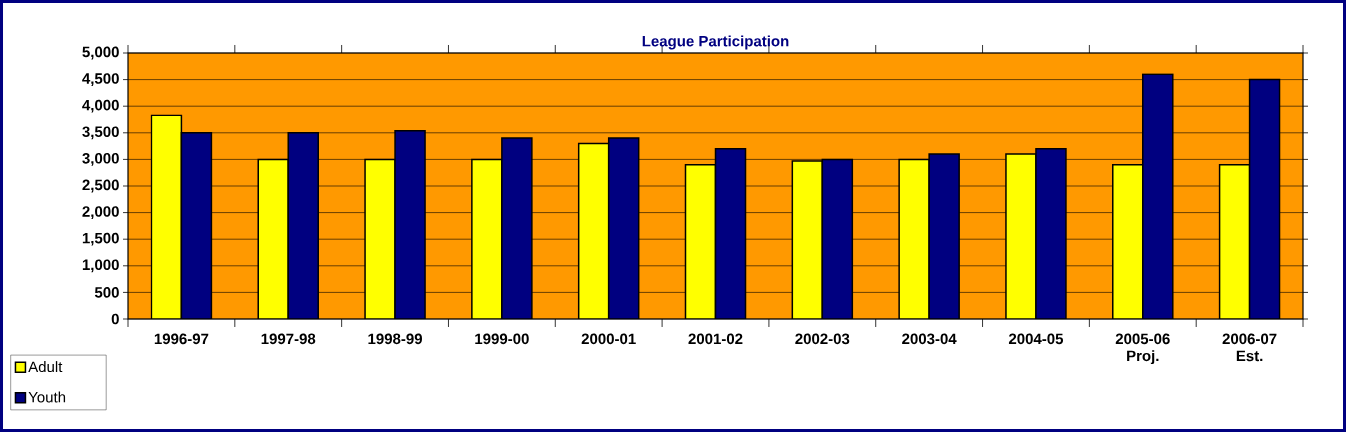  I want to click on x-tick-label: 1997-98, so click(288, 339).